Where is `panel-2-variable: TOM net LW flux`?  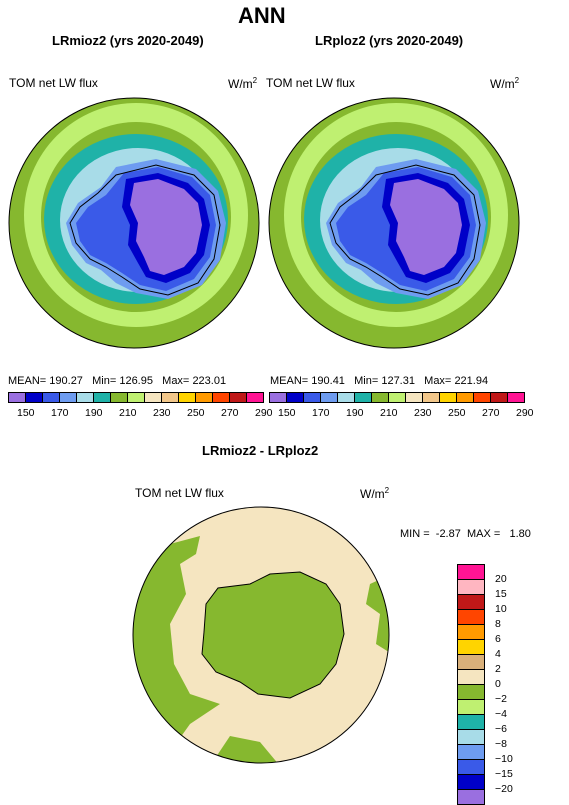
panel-2-variable: TOM net LW flux is located at coordinates (310, 83).